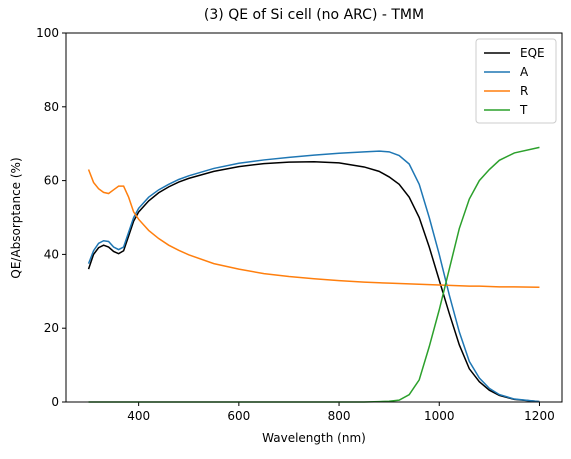 This screenshot has height=459, width=571. What do you see at coordinates (314, 438) in the screenshot?
I see `x-axis-label: Wavelength (nm)` at bounding box center [314, 438].